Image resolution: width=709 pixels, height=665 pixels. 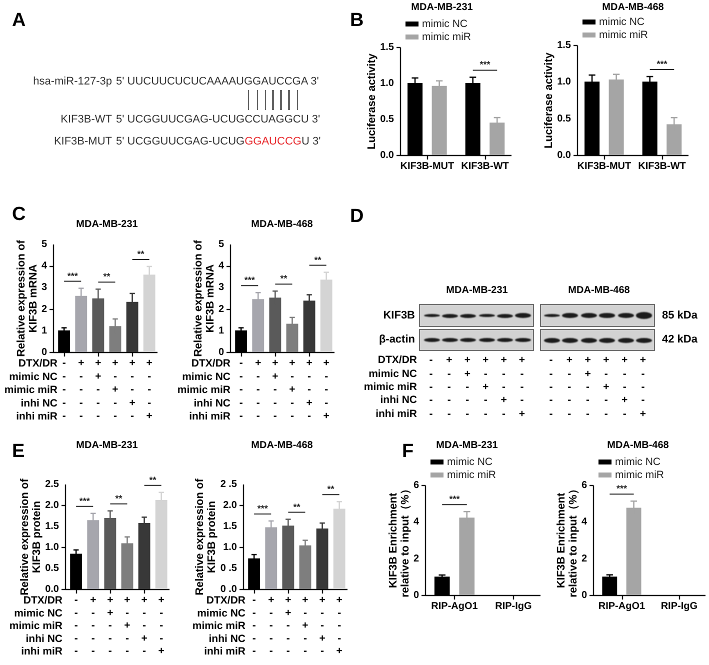 What do you see at coordinates (19, 215) in the screenshot?
I see `text: C` at bounding box center [19, 215].